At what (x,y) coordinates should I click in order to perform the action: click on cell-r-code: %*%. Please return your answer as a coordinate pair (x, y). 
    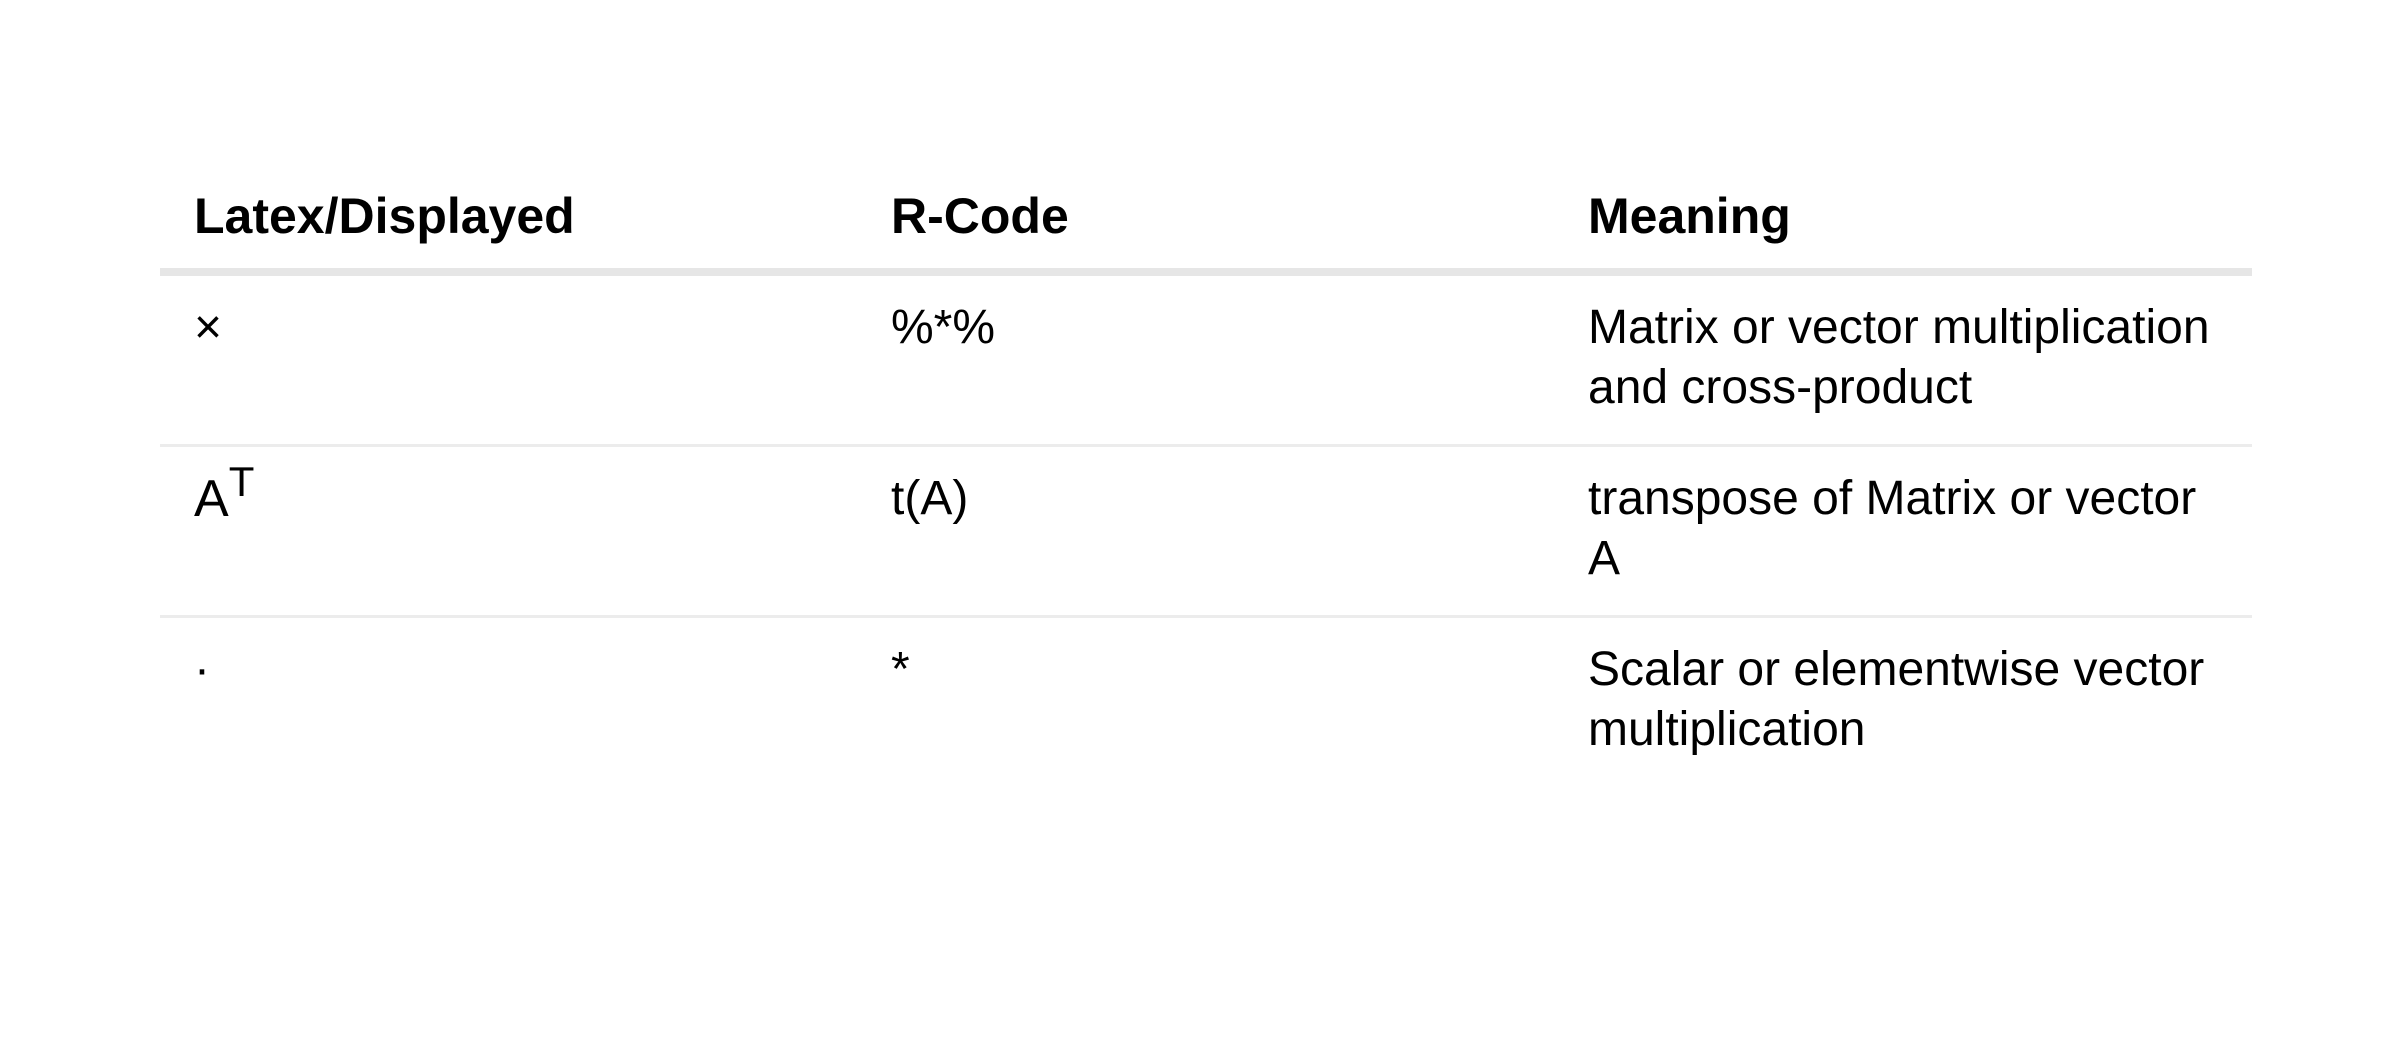
    Looking at the image, I should click on (1205, 359).